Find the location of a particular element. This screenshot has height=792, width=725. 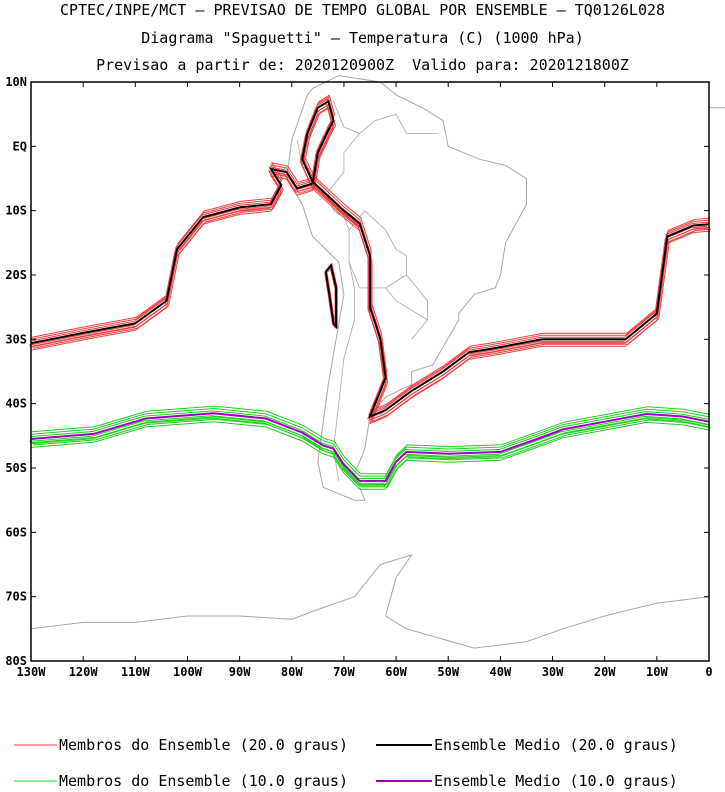

mean-10-line is located at coordinates (370, 447).